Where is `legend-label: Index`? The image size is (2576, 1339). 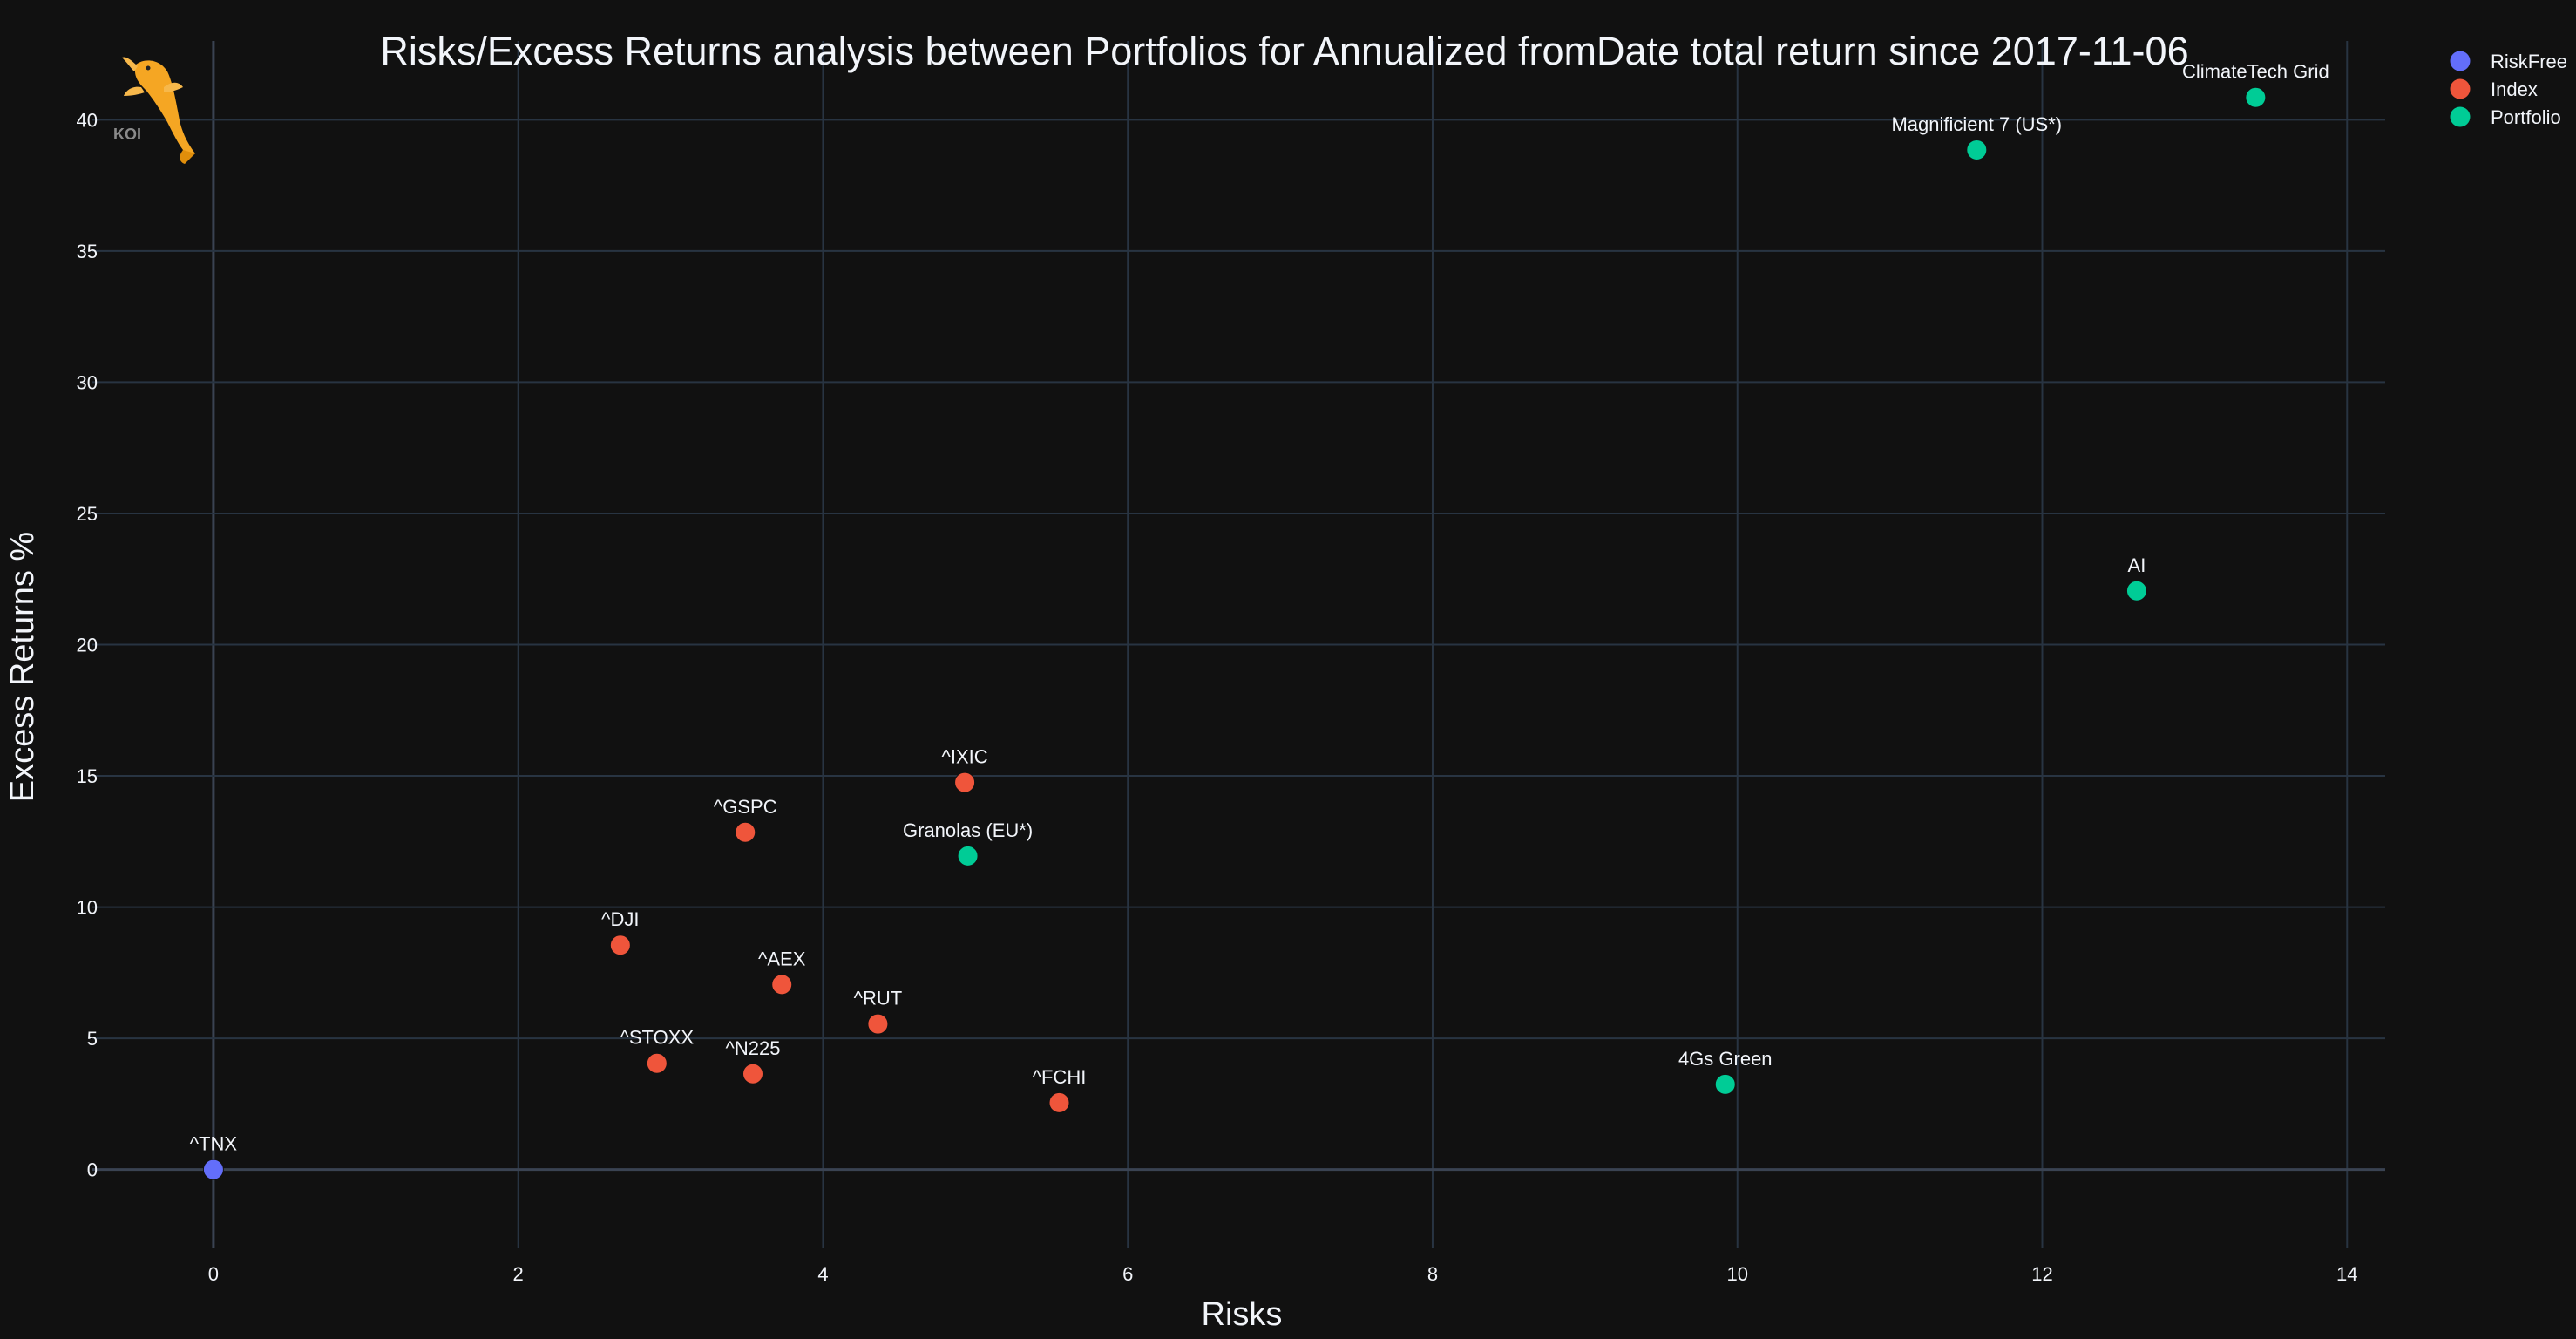 legend-label: Index is located at coordinates (2515, 89).